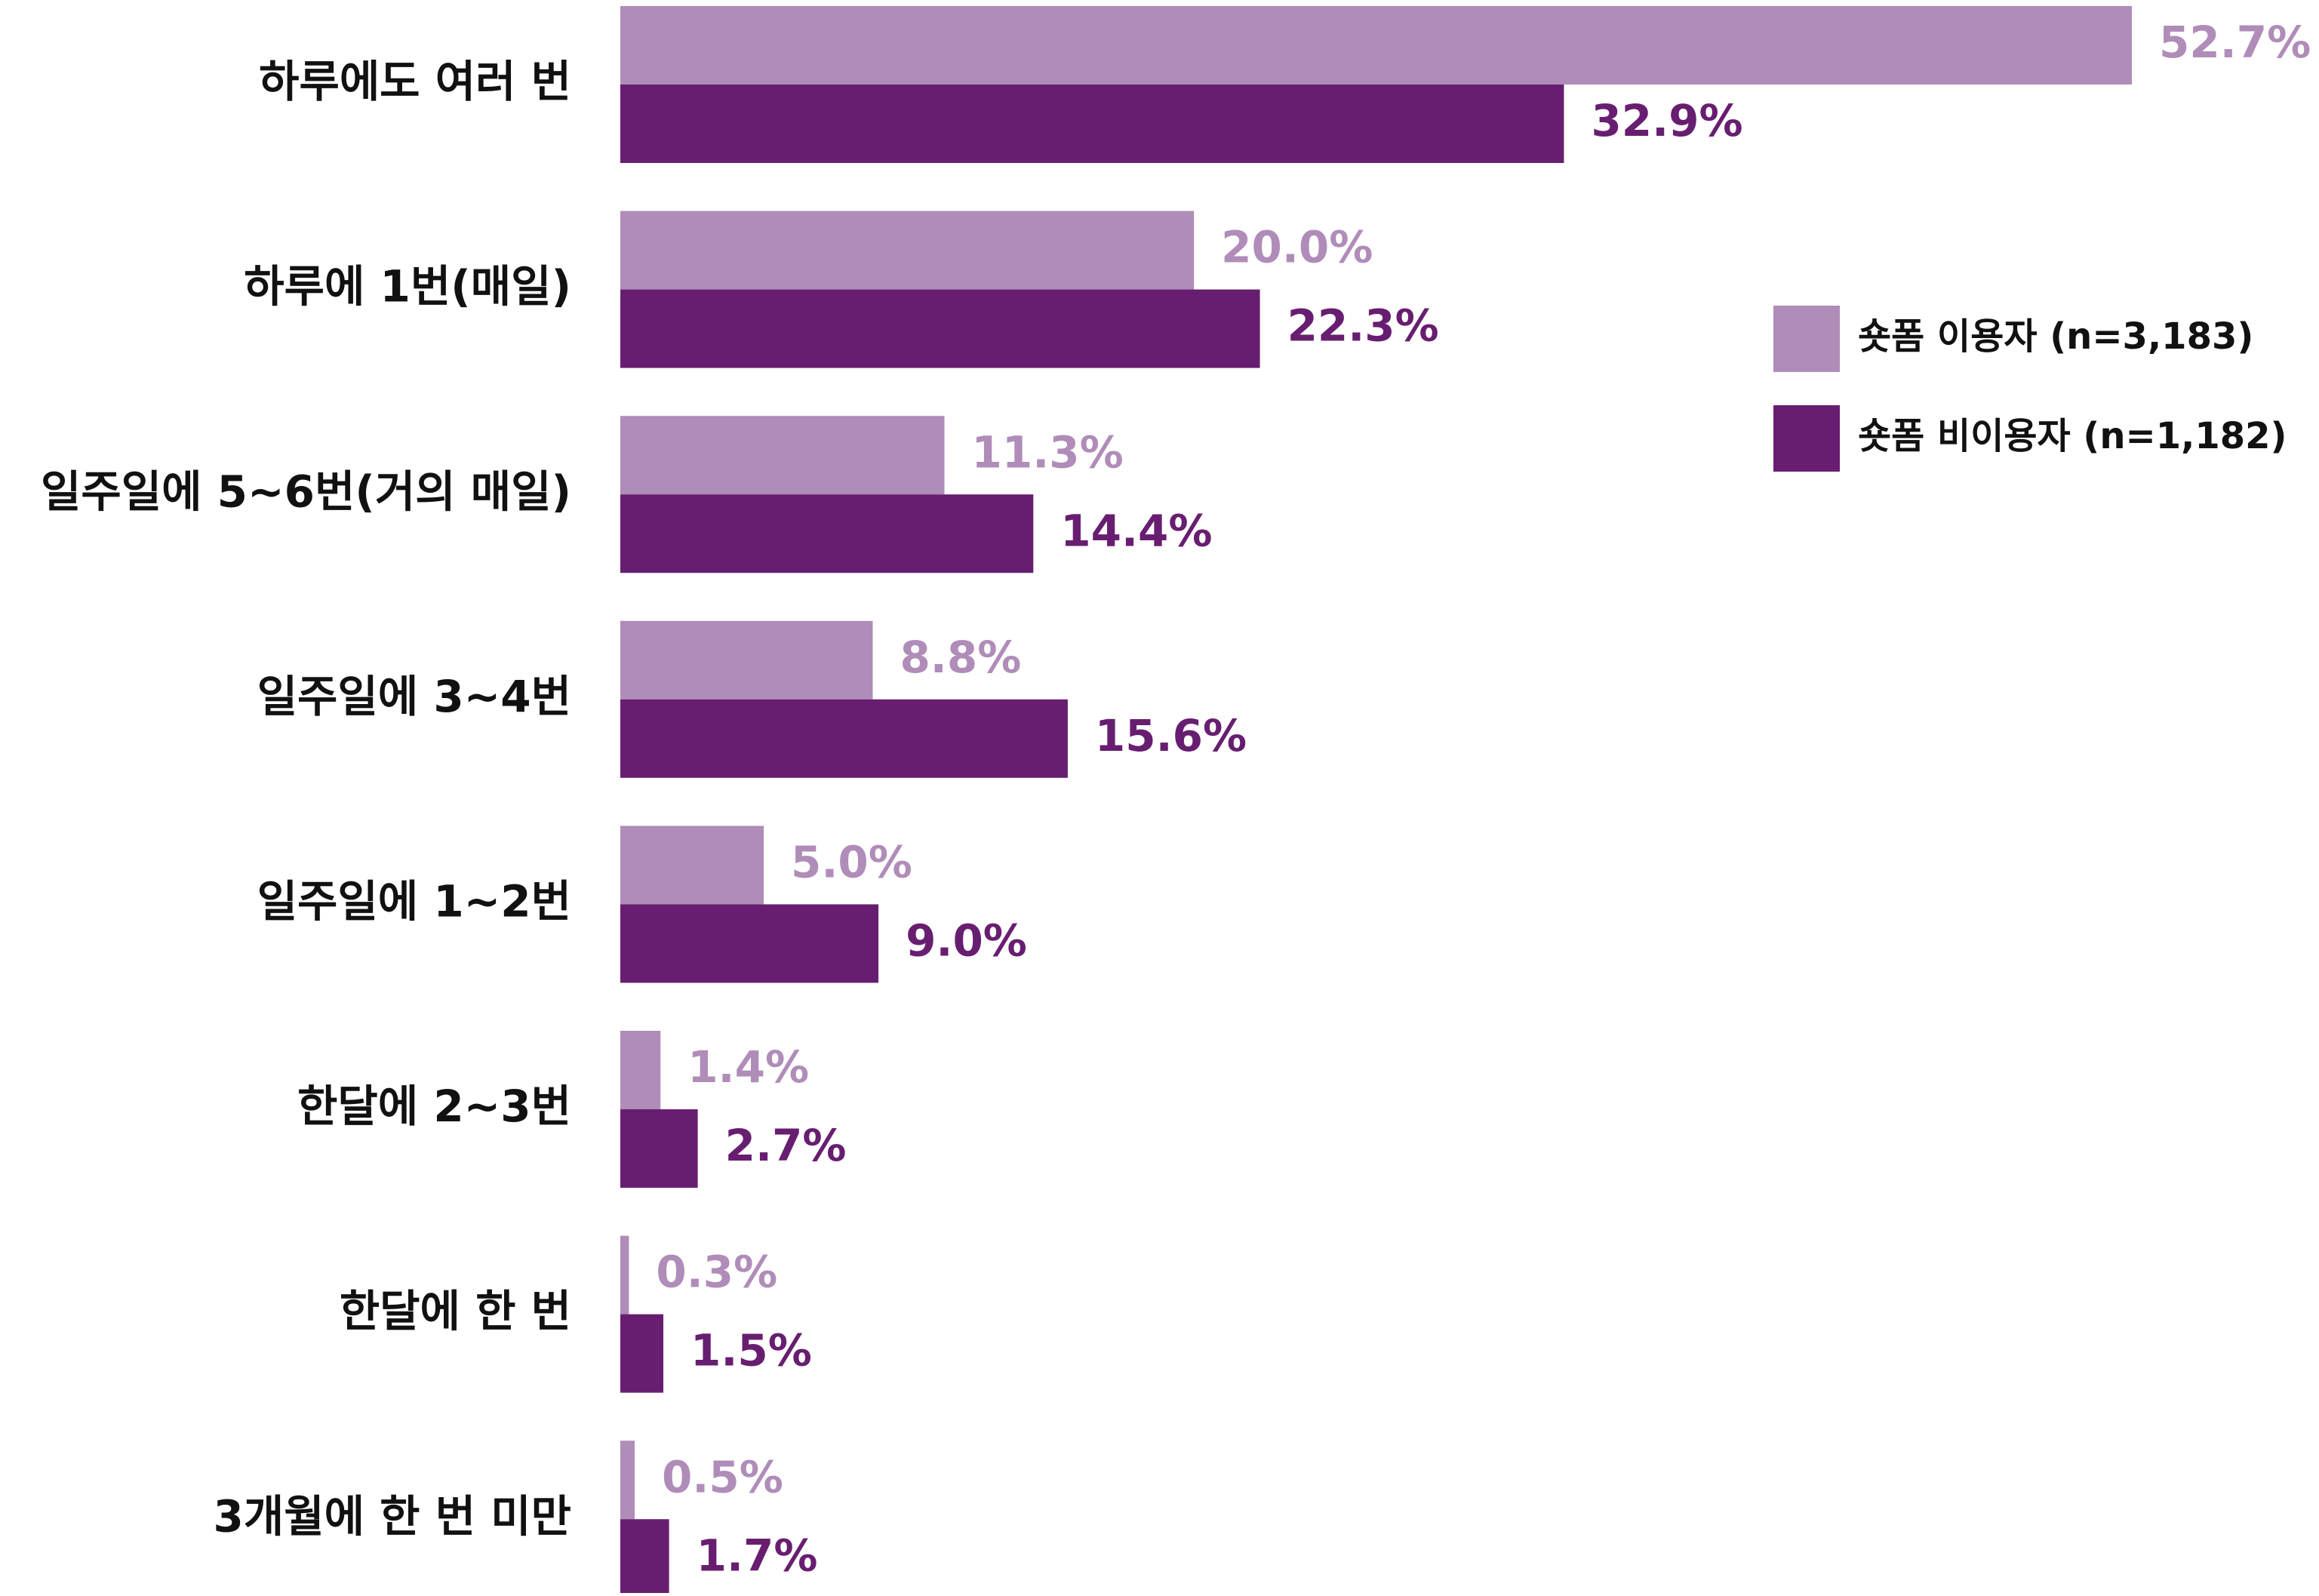 The width and height of the screenshot is (2319, 1596). I want to click on data-label: 22.3%, so click(1363, 326).